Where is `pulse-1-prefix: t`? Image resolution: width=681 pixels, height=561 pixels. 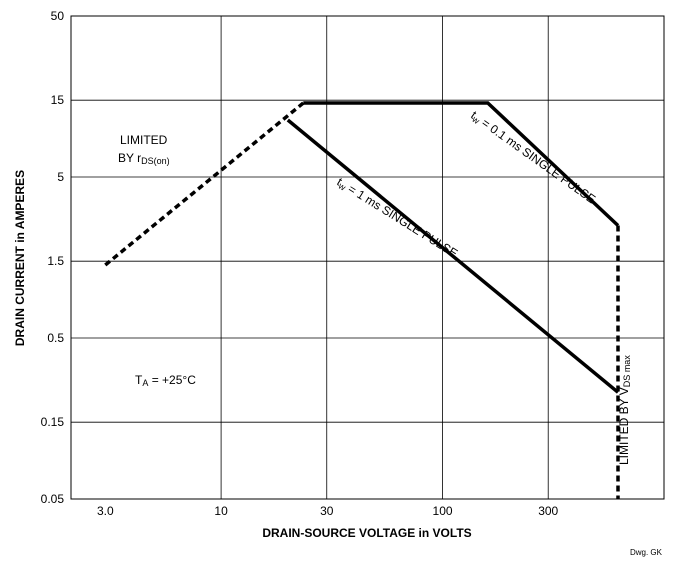 pulse-1-prefix: t is located at coordinates (339, 182).